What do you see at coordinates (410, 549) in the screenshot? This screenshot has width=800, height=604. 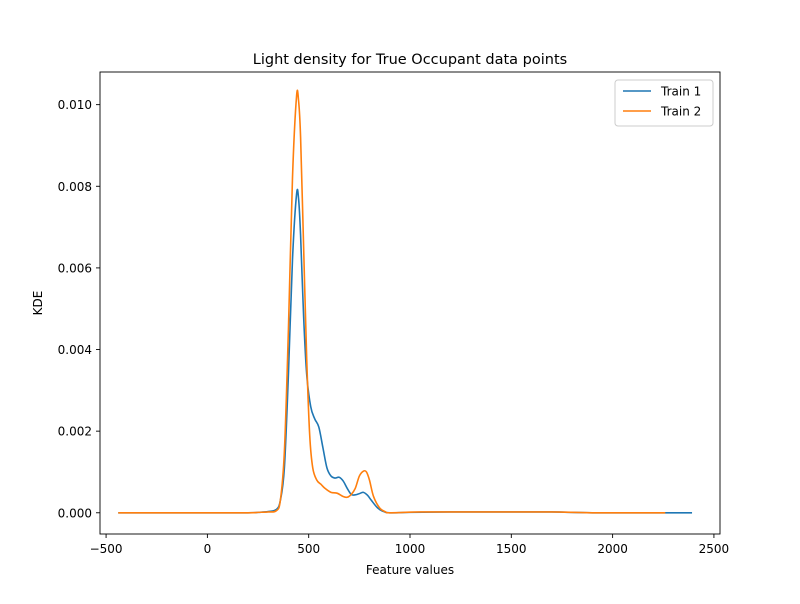 I see `x-tick-label: 1000` at bounding box center [410, 549].